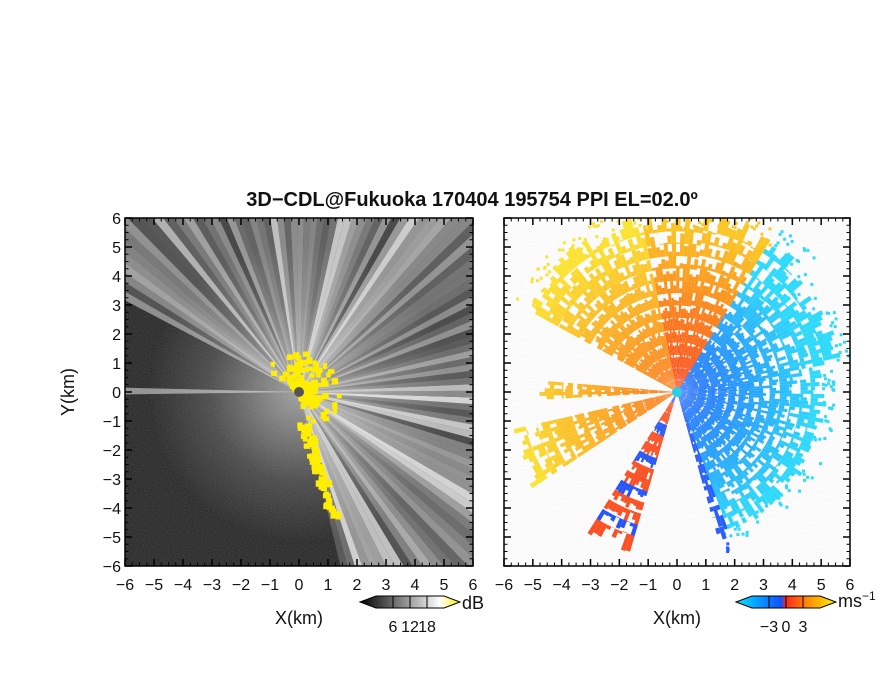 Image resolution: width=880 pixels, height=680 pixels. What do you see at coordinates (784, 616) in the screenshot?
I see `colorbar-ticks: −3 0 3` at bounding box center [784, 616].